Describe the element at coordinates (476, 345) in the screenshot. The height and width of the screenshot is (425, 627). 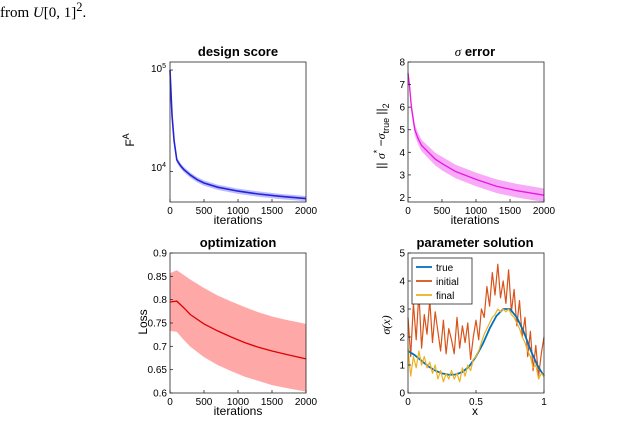
I see `series-line-final` at that location.